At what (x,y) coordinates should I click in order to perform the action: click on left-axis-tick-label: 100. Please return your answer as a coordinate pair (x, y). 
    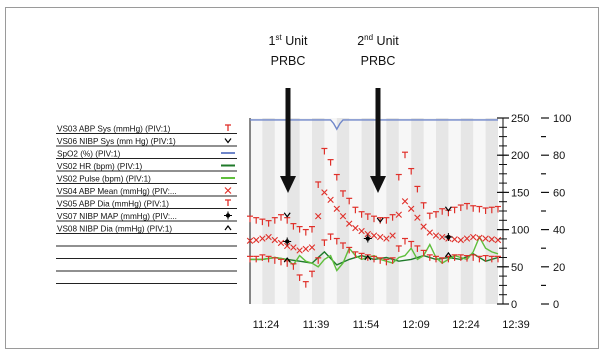
    Looking at the image, I should click on (520, 231).